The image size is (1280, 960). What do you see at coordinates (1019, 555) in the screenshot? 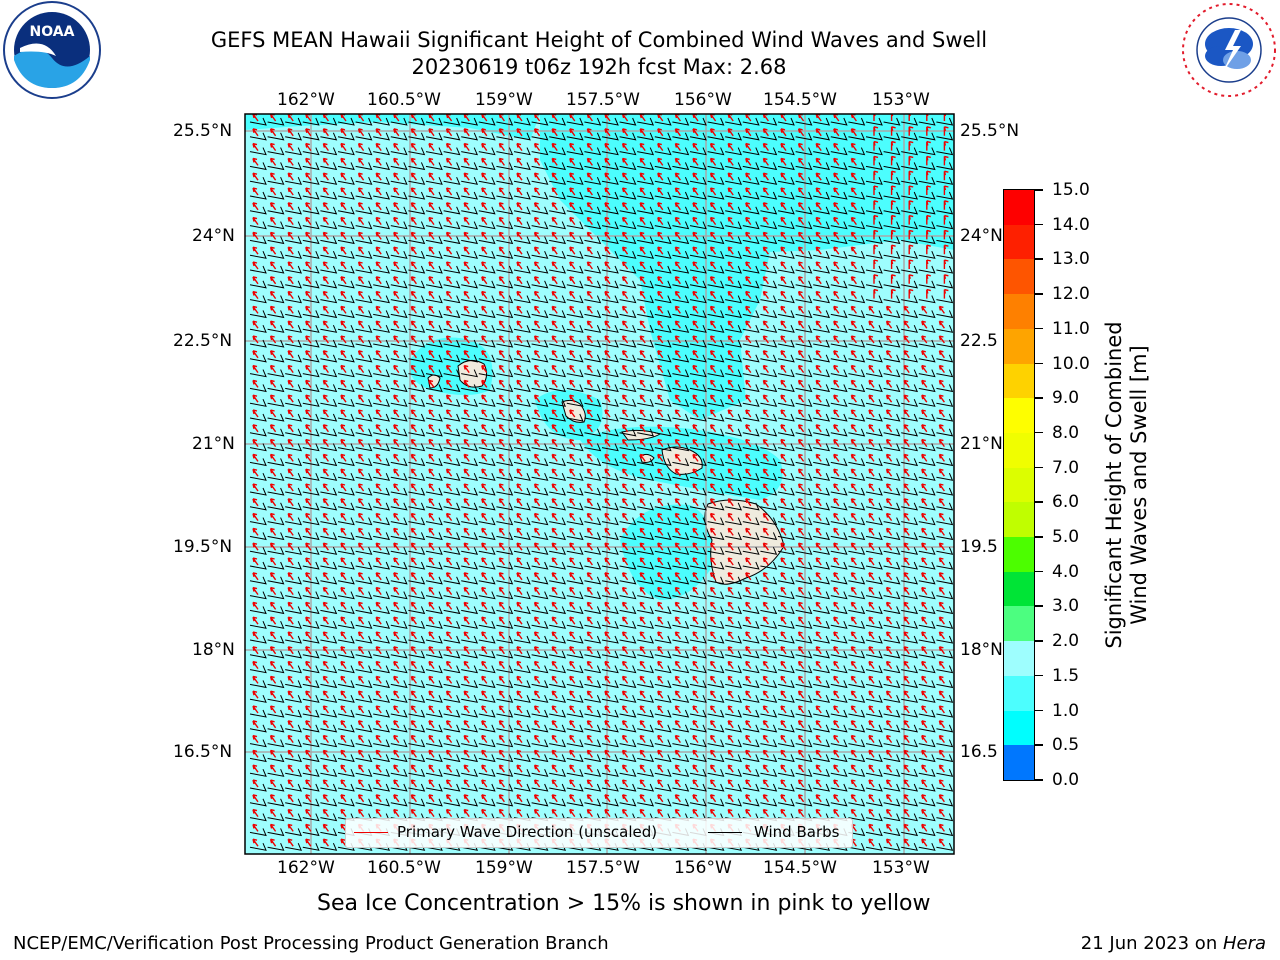
I see `colorbar-segment` at bounding box center [1019, 555].